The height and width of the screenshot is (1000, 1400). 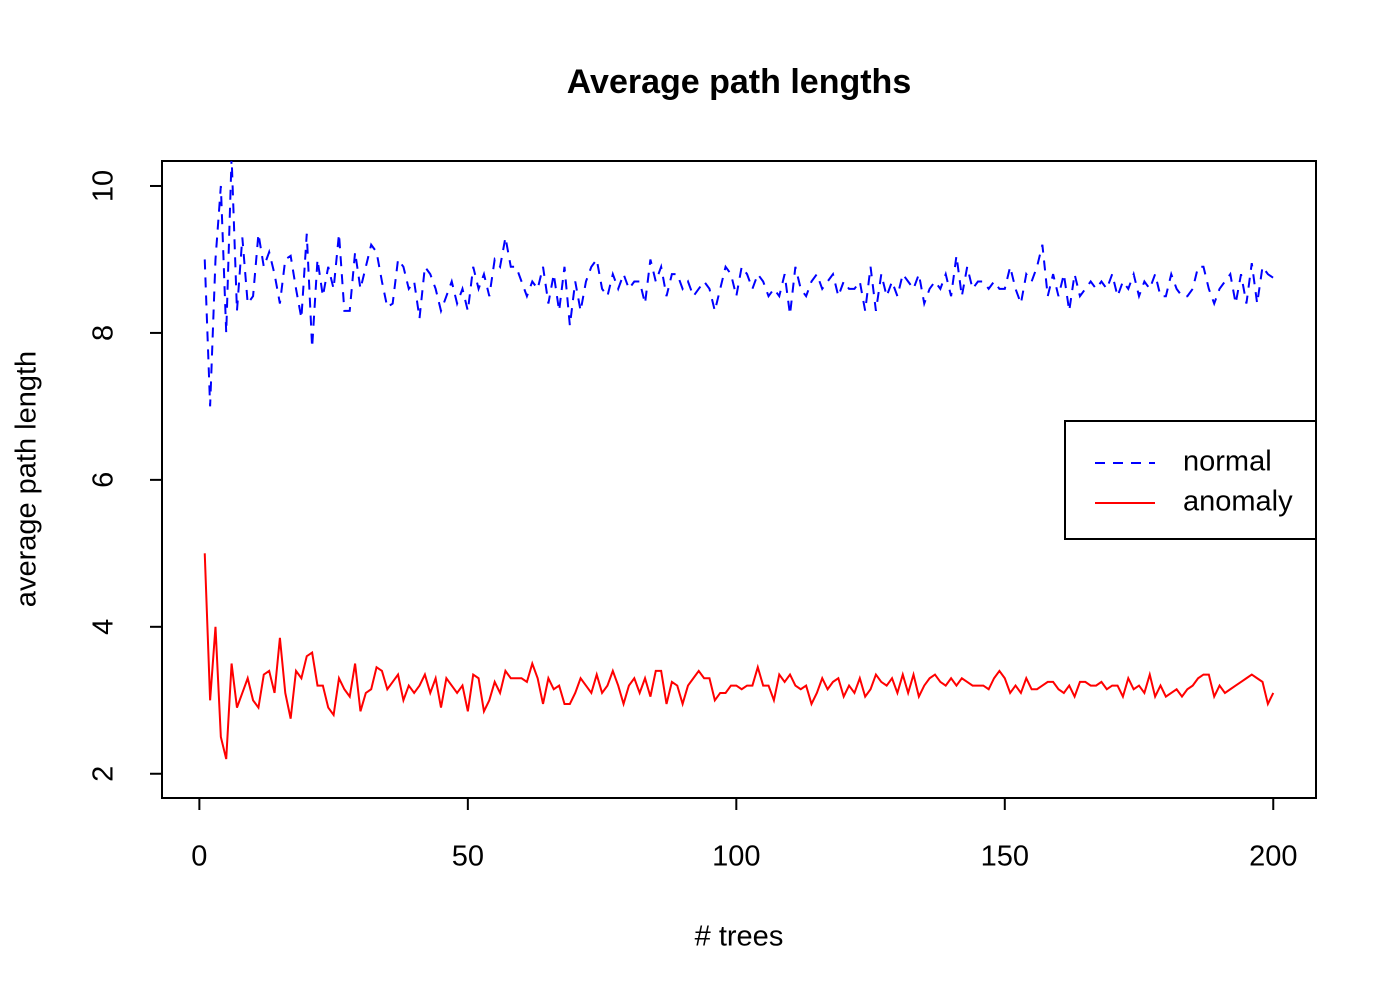 I want to click on legend-label: normal, so click(x=1227, y=462).